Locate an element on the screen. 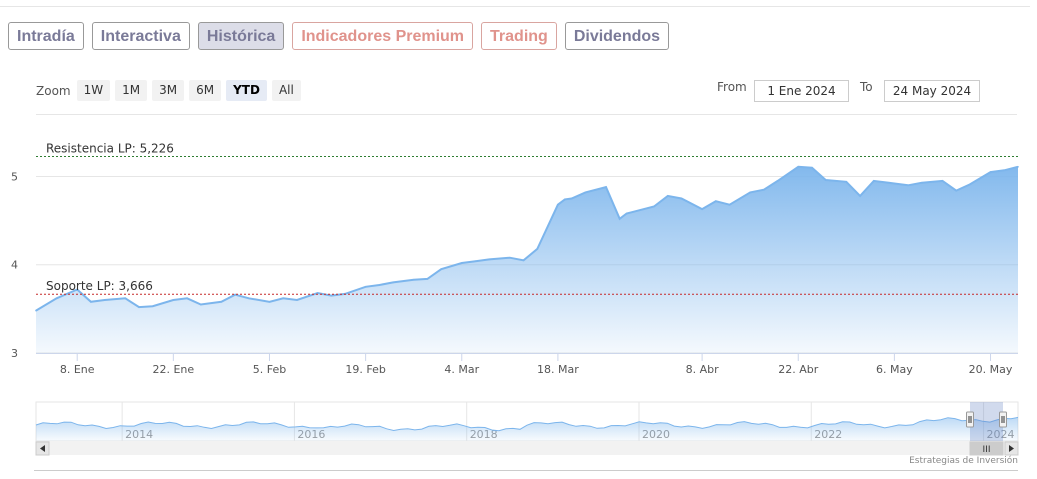  navigator-selection is located at coordinates (986, 421).